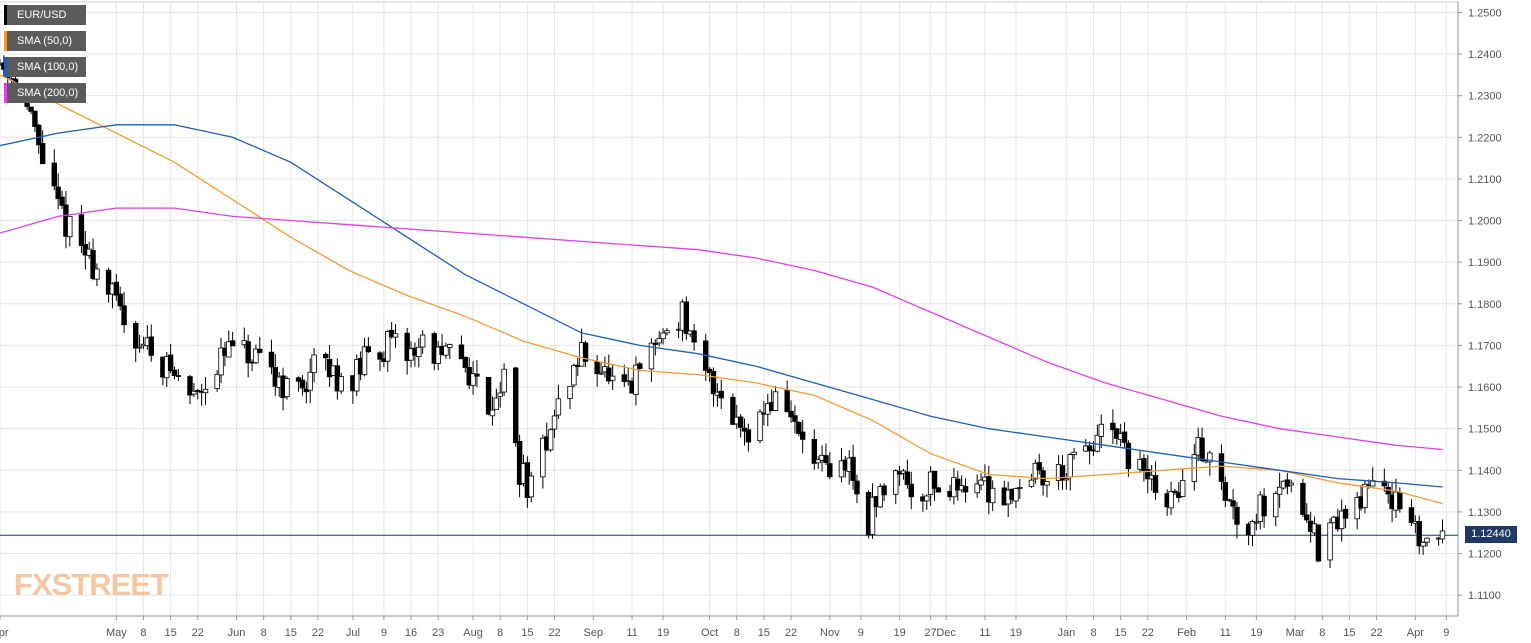 This screenshot has height=643, width=1531. I want to click on y-tick-label: 1.1100, so click(1484, 596).